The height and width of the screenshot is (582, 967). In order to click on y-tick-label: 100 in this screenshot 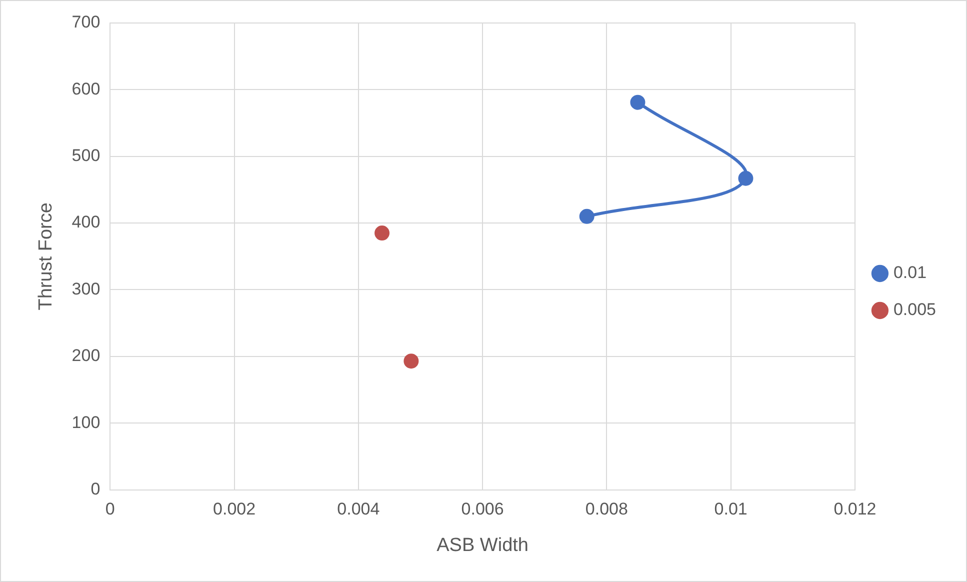, I will do `click(86, 422)`.